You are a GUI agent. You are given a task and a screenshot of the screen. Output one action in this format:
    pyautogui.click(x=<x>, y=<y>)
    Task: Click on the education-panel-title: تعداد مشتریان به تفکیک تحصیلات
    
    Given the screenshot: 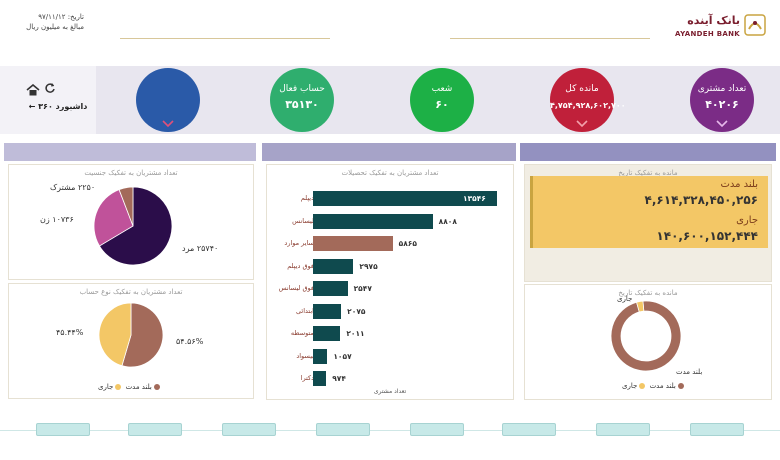 What is the action you would take?
    pyautogui.click(x=390, y=173)
    